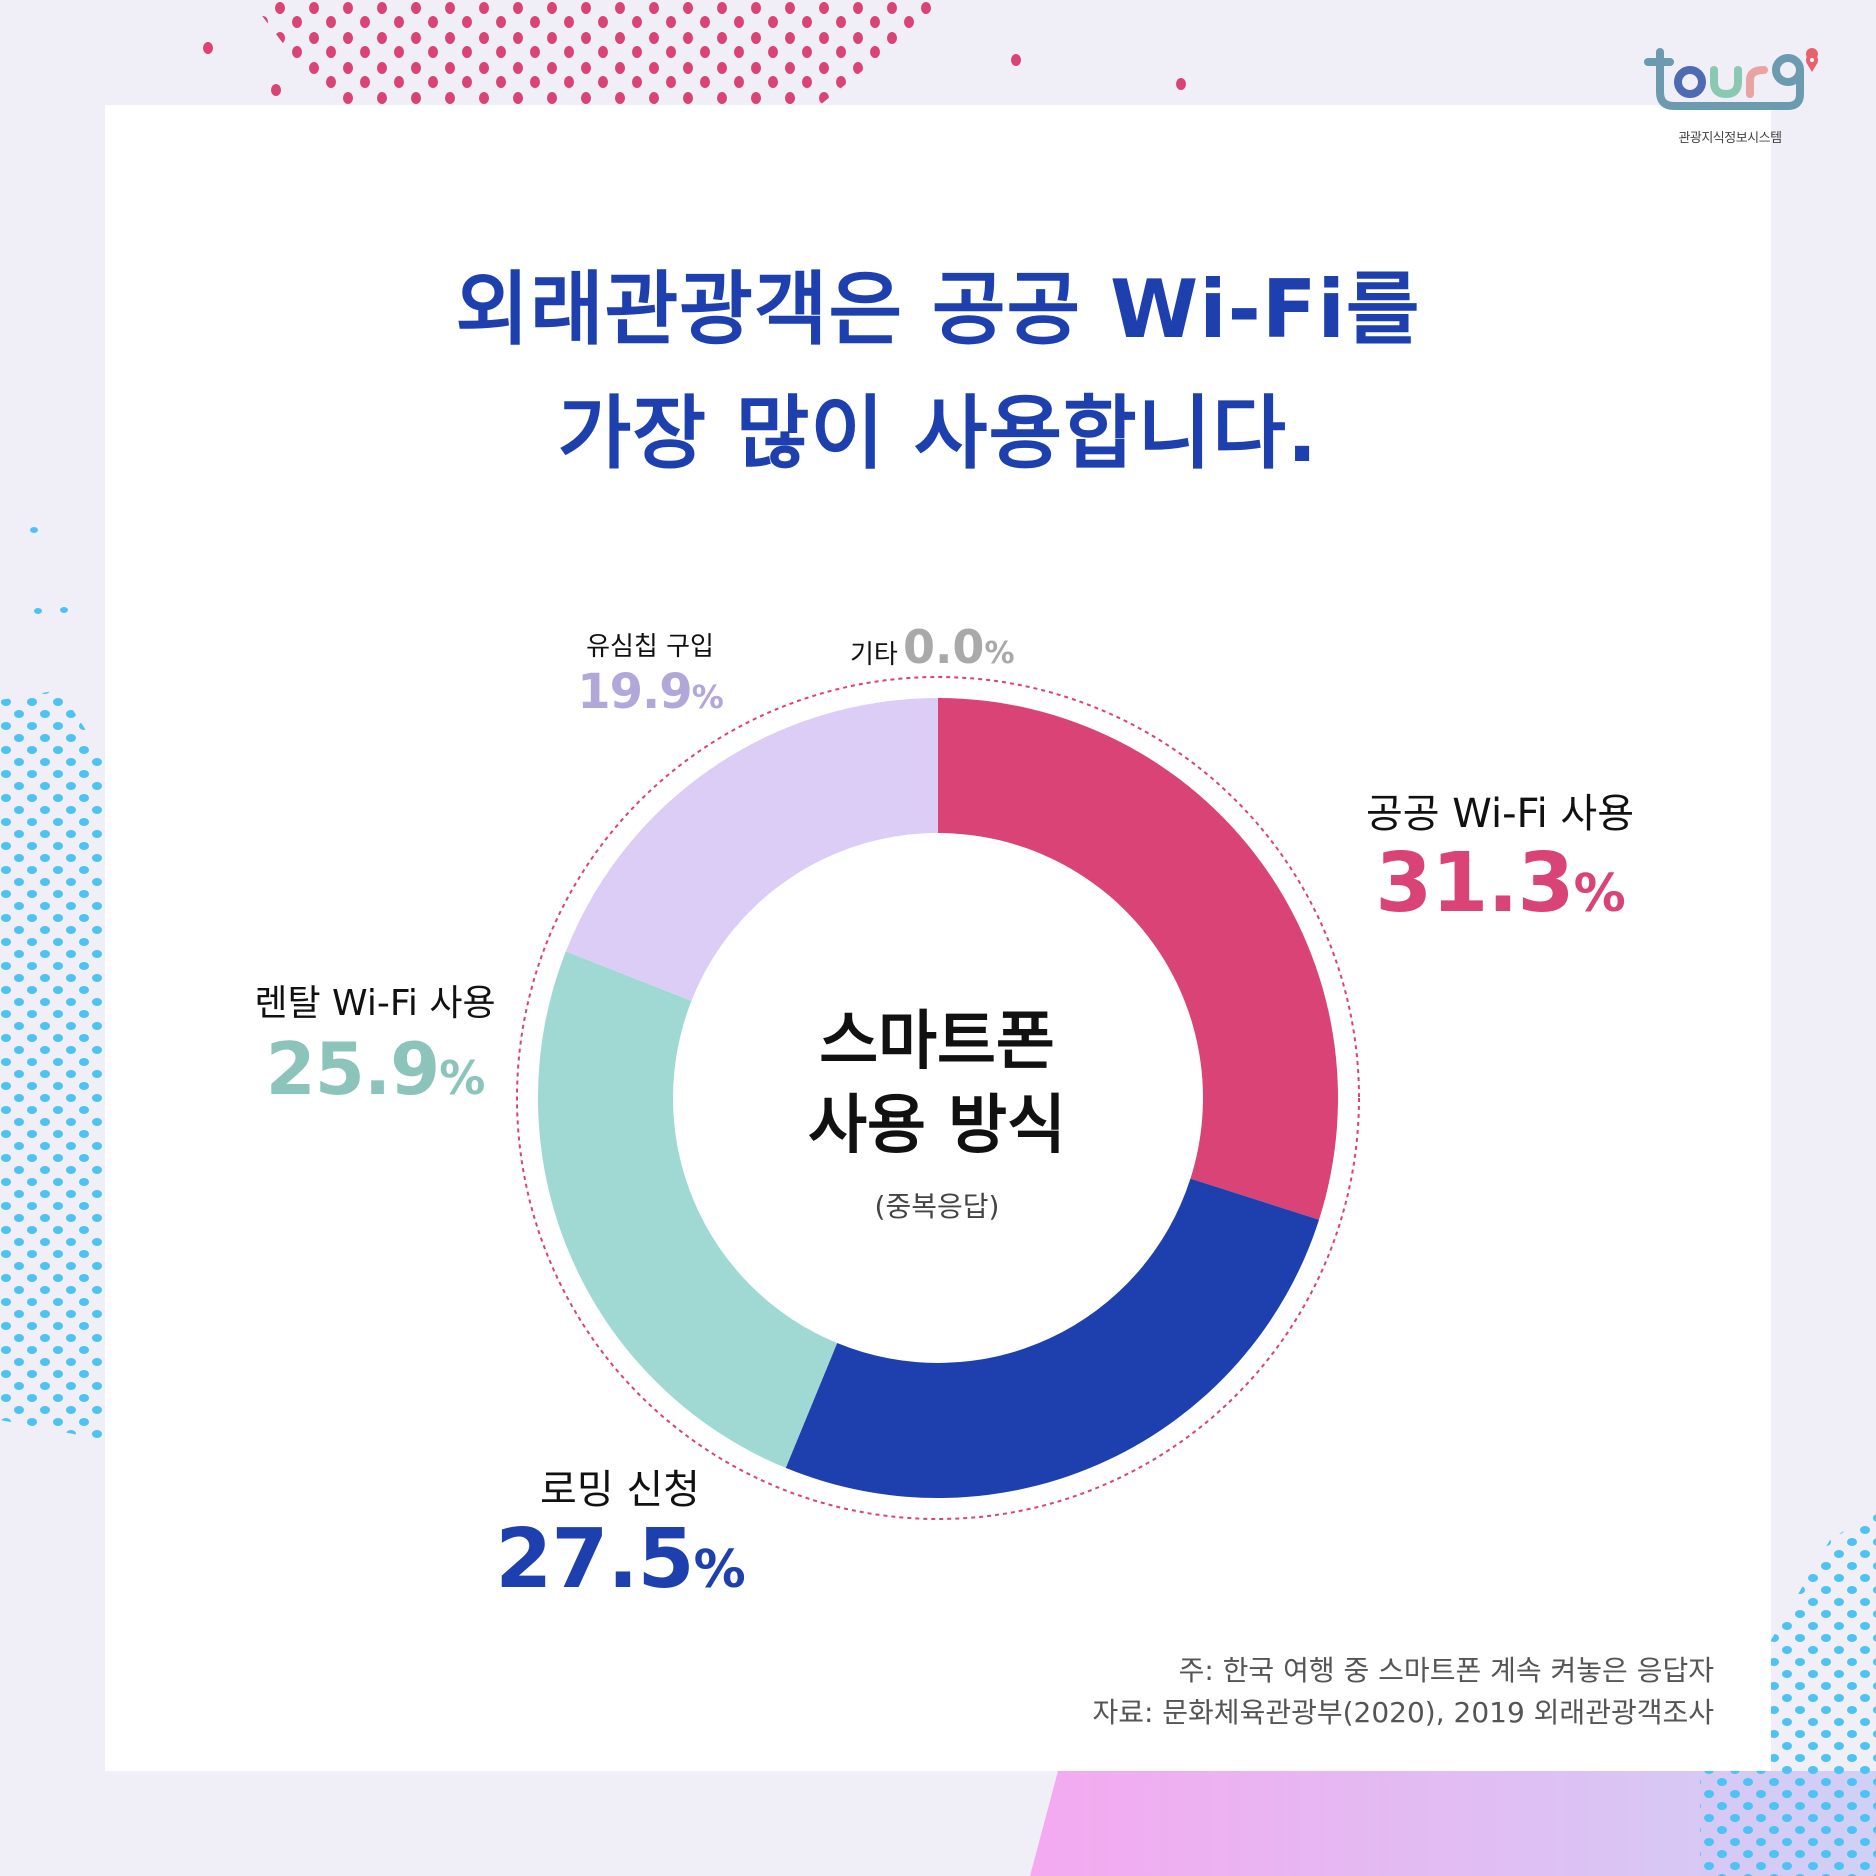 This screenshot has width=1876, height=1876. What do you see at coordinates (1811, 60) in the screenshot?
I see `location-pin-icon` at bounding box center [1811, 60].